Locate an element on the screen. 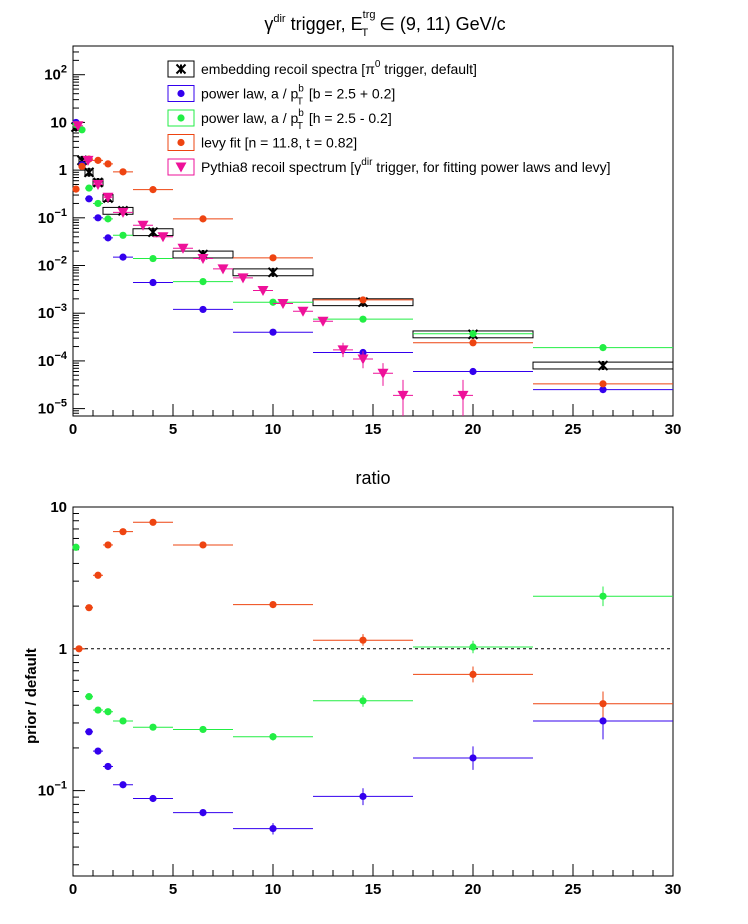  legend-entry: power law, a / pb T [h = 2.5 - 0.2] is located at coordinates (279, 120).